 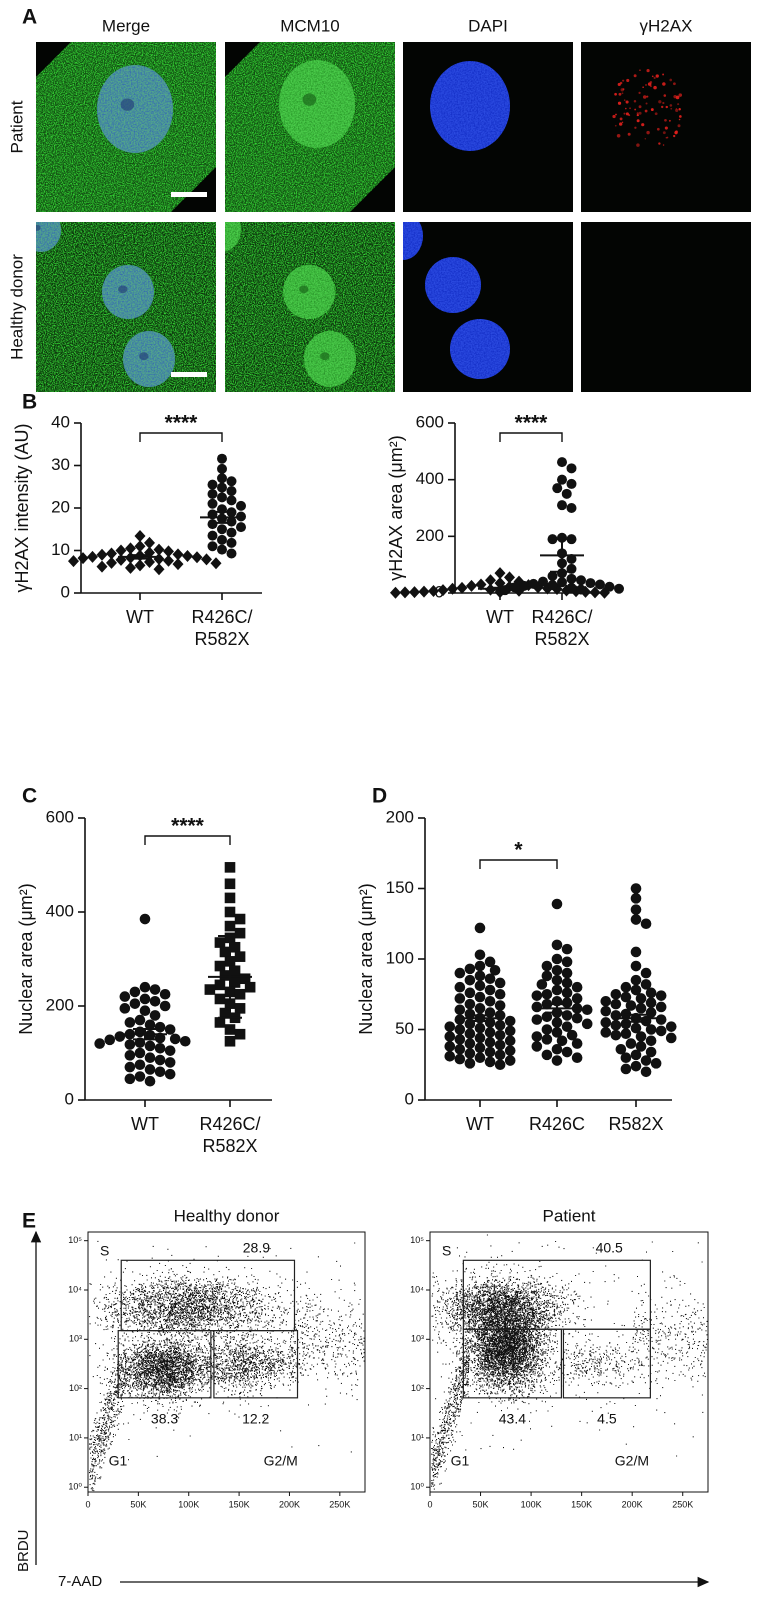 What do you see at coordinates (145, 1034) in the screenshot?
I see `error-bar` at bounding box center [145, 1034].